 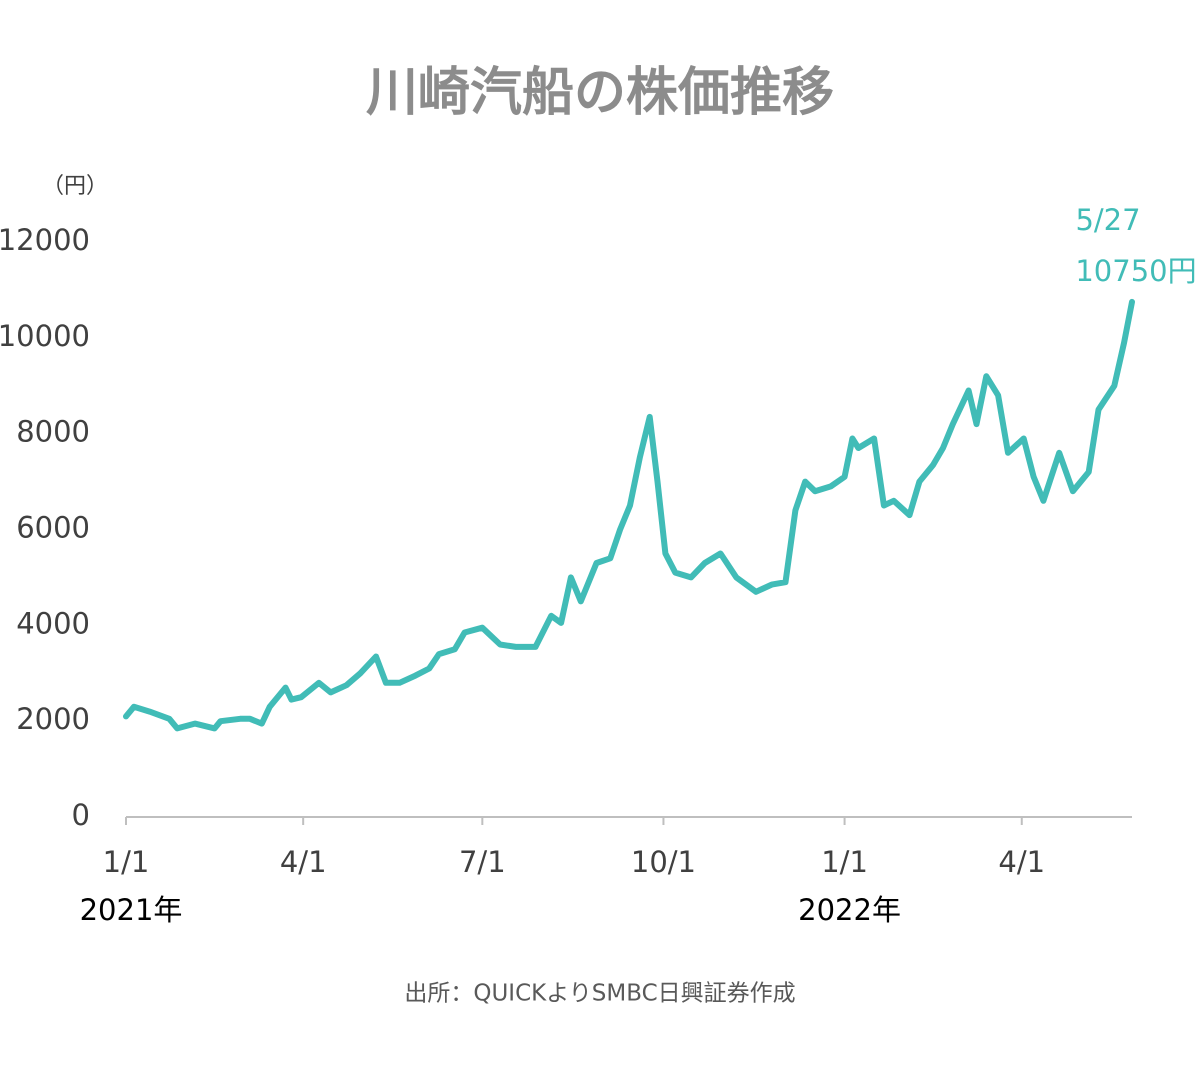 What do you see at coordinates (81, 815) in the screenshot?
I see `y-tick-label: 0` at bounding box center [81, 815].